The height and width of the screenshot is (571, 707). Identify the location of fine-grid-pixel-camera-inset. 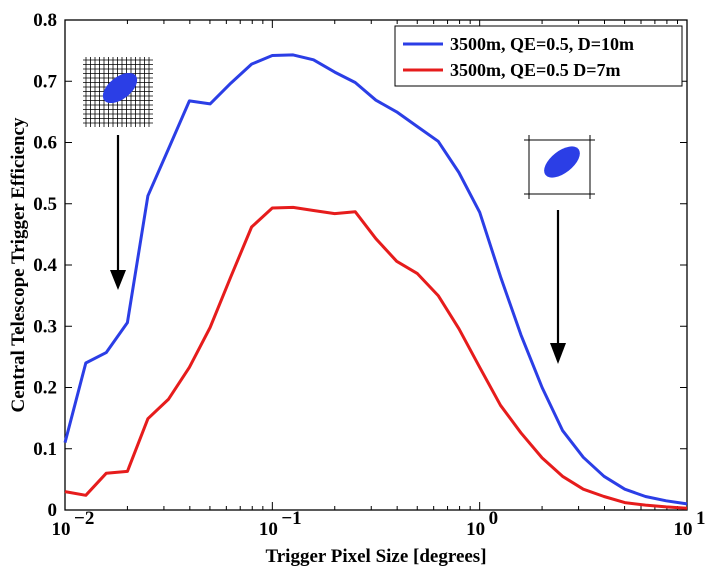
(118, 92).